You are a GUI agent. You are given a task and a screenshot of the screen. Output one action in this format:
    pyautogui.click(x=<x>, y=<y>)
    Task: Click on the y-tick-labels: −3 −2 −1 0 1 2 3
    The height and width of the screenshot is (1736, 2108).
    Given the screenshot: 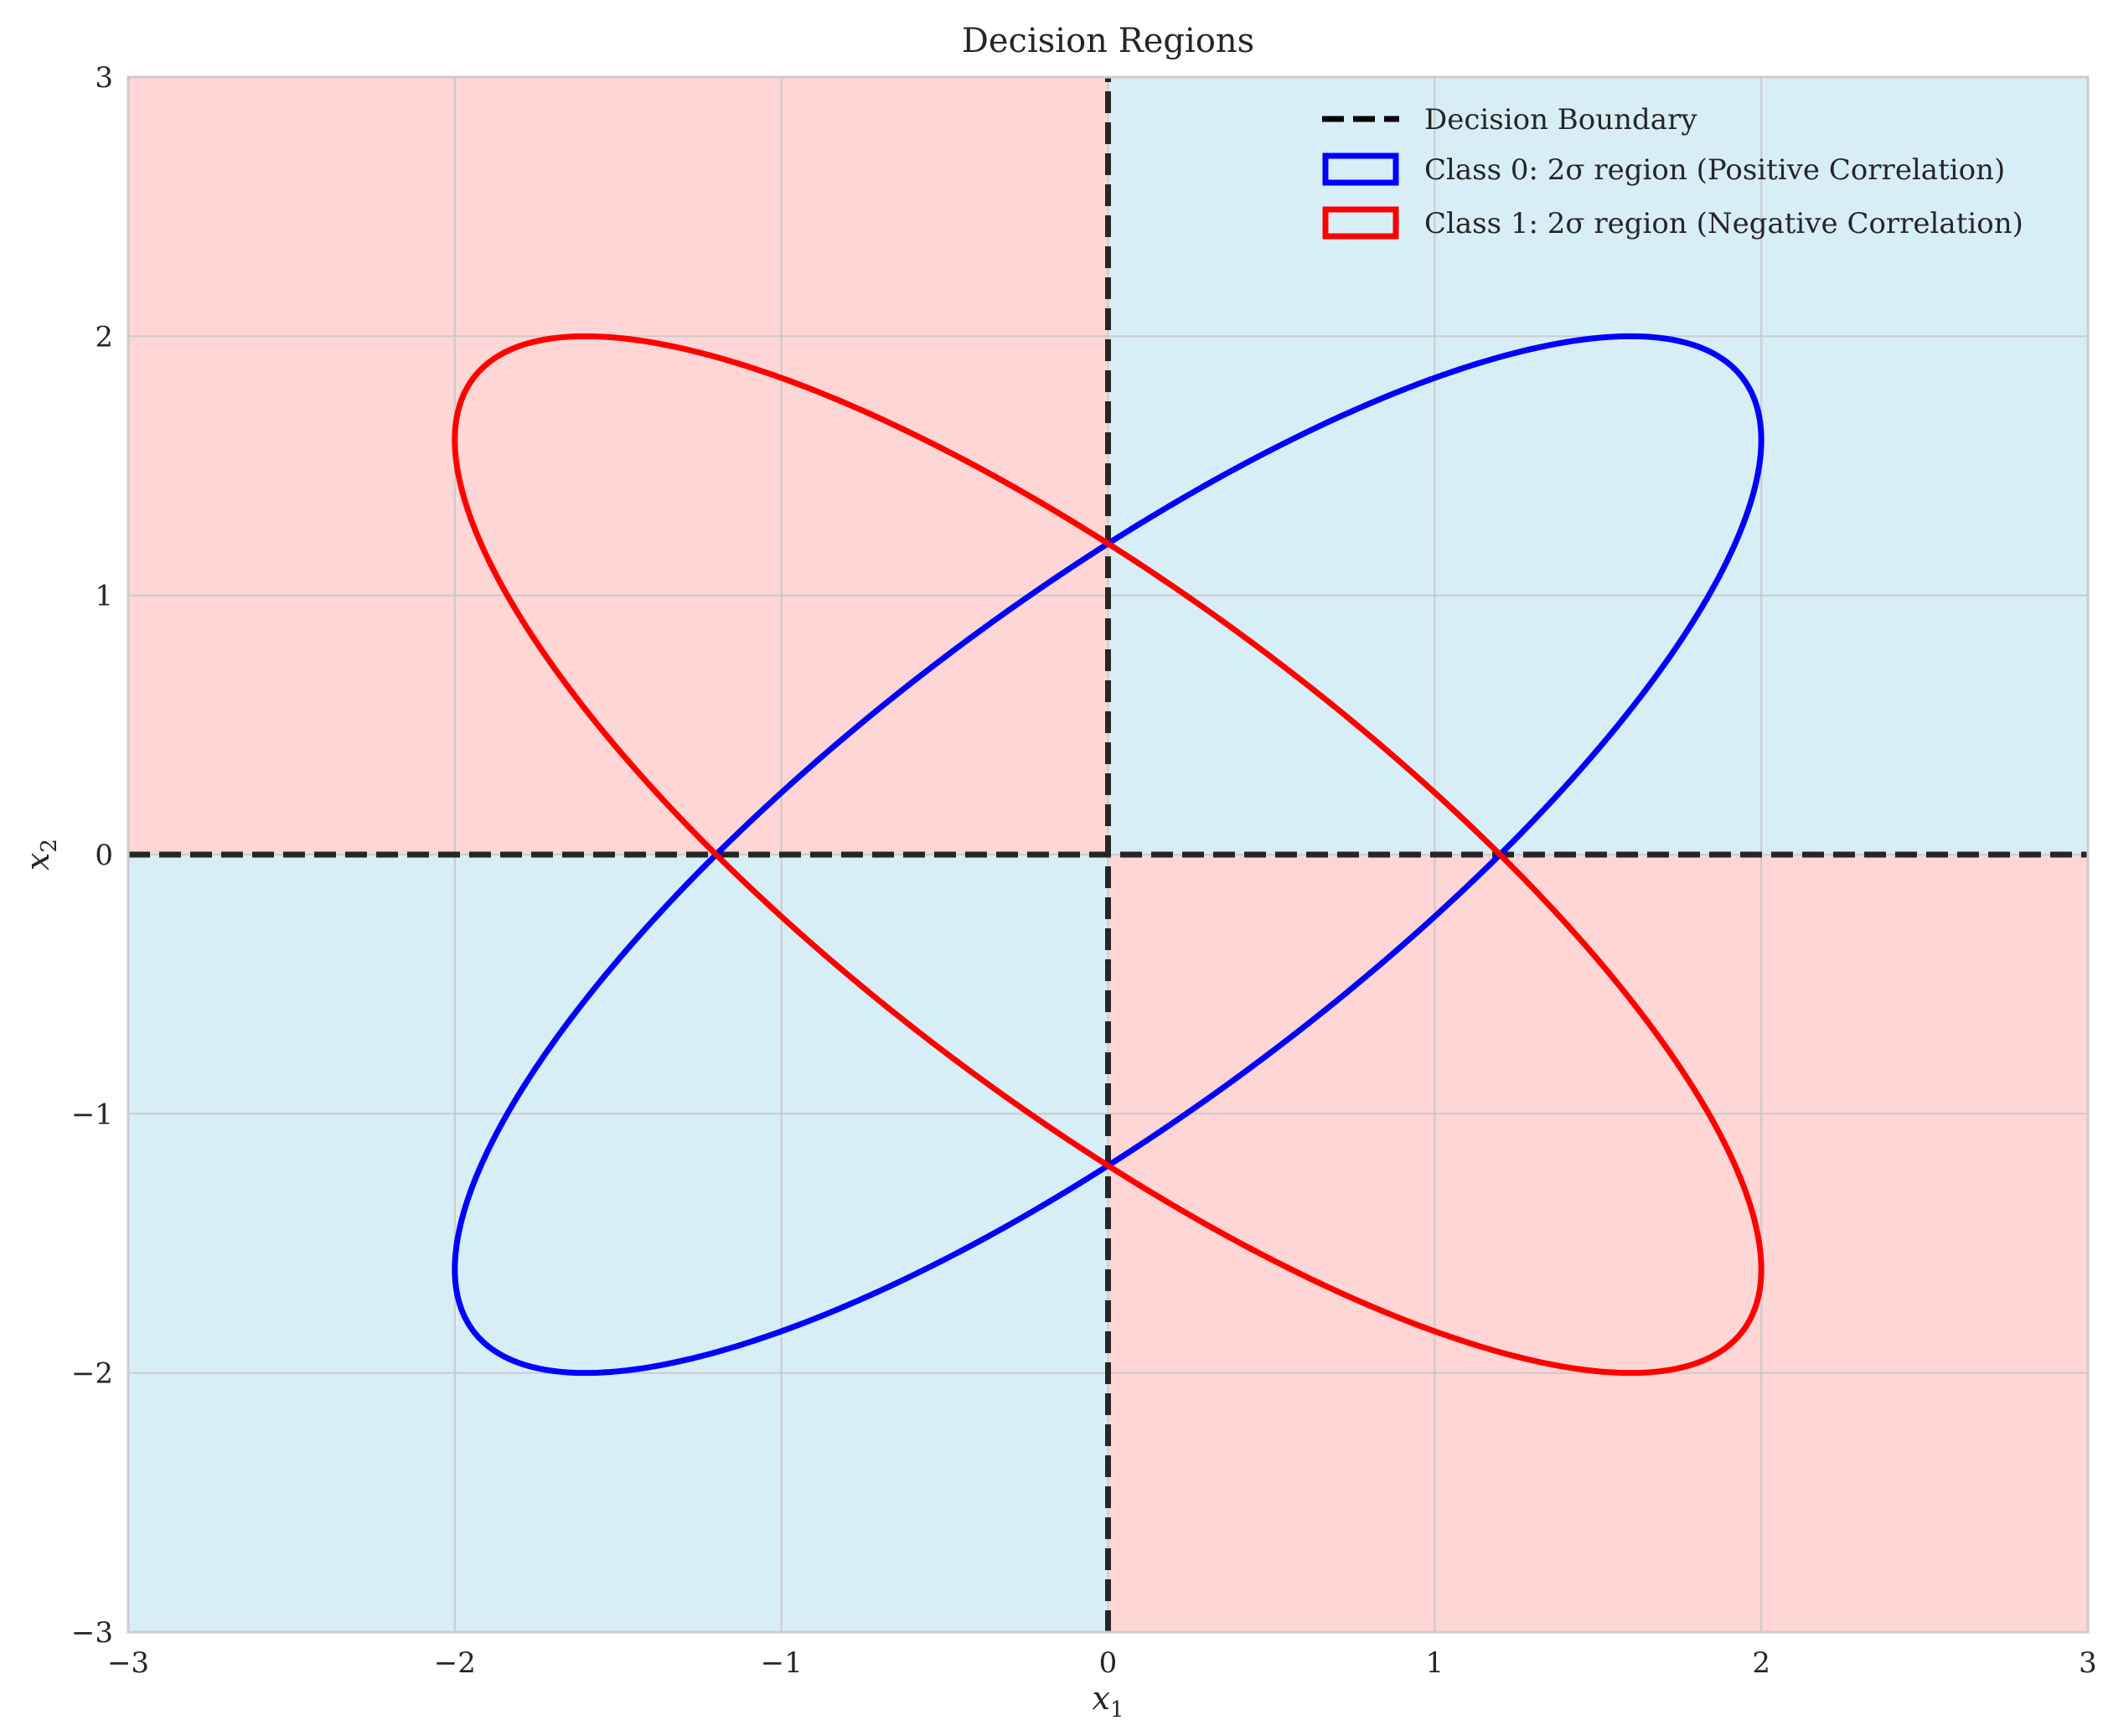 What is the action you would take?
    pyautogui.click(x=92, y=855)
    